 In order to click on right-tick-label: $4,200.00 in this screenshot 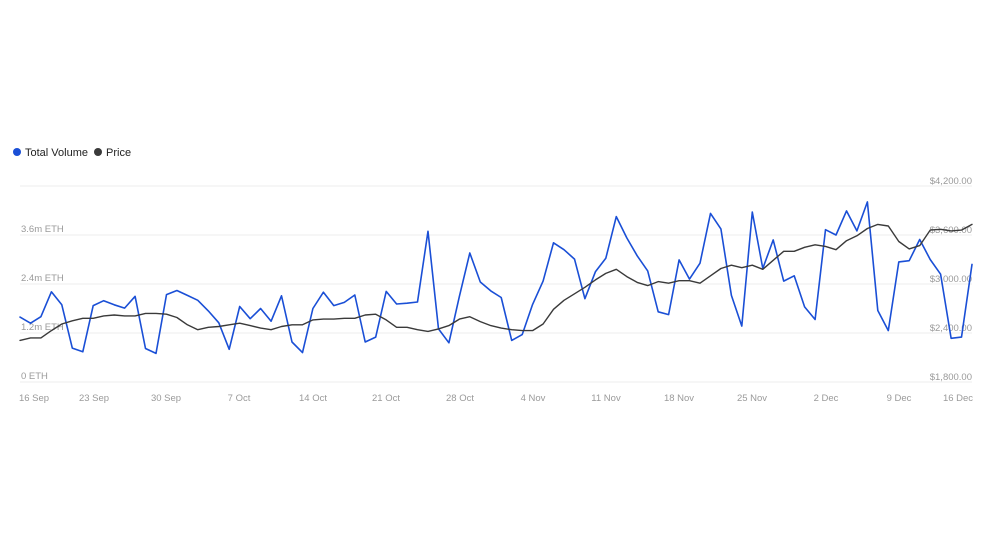, I will do `click(951, 181)`.